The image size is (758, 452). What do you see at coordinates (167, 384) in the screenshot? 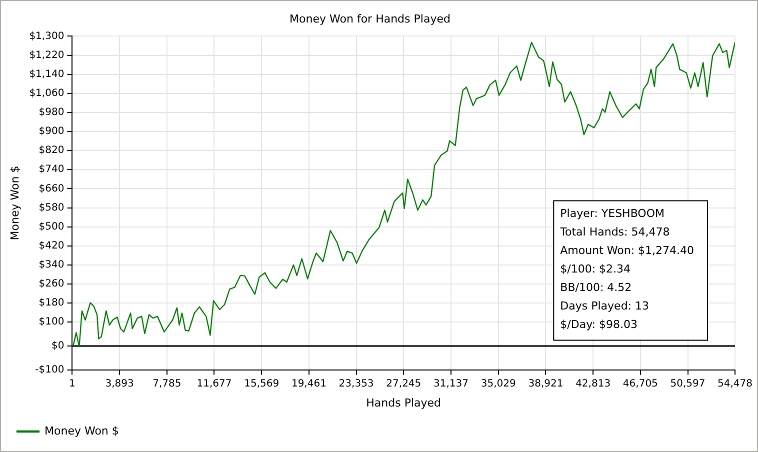
I see `x-tick-label: 7,785` at bounding box center [167, 384].